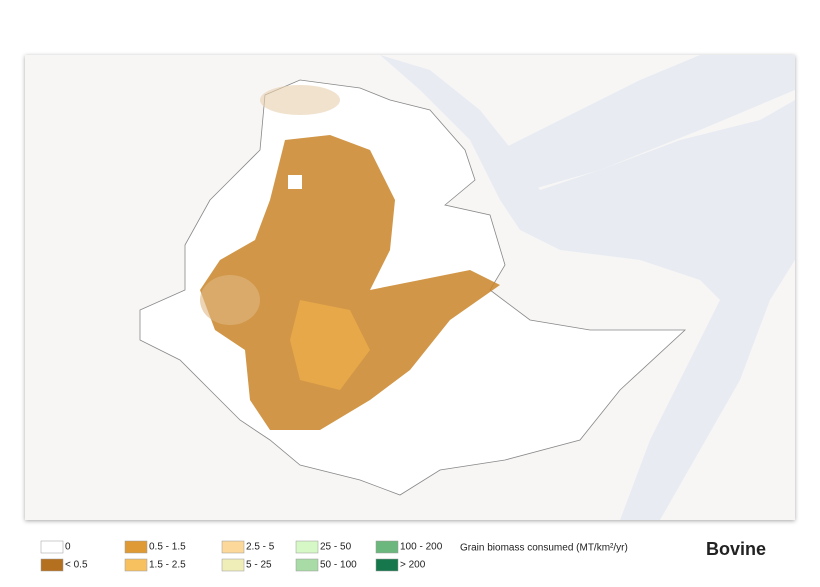 The height and width of the screenshot is (587, 820). What do you see at coordinates (421, 547) in the screenshot?
I see `legend-label: 100 - 200` at bounding box center [421, 547].